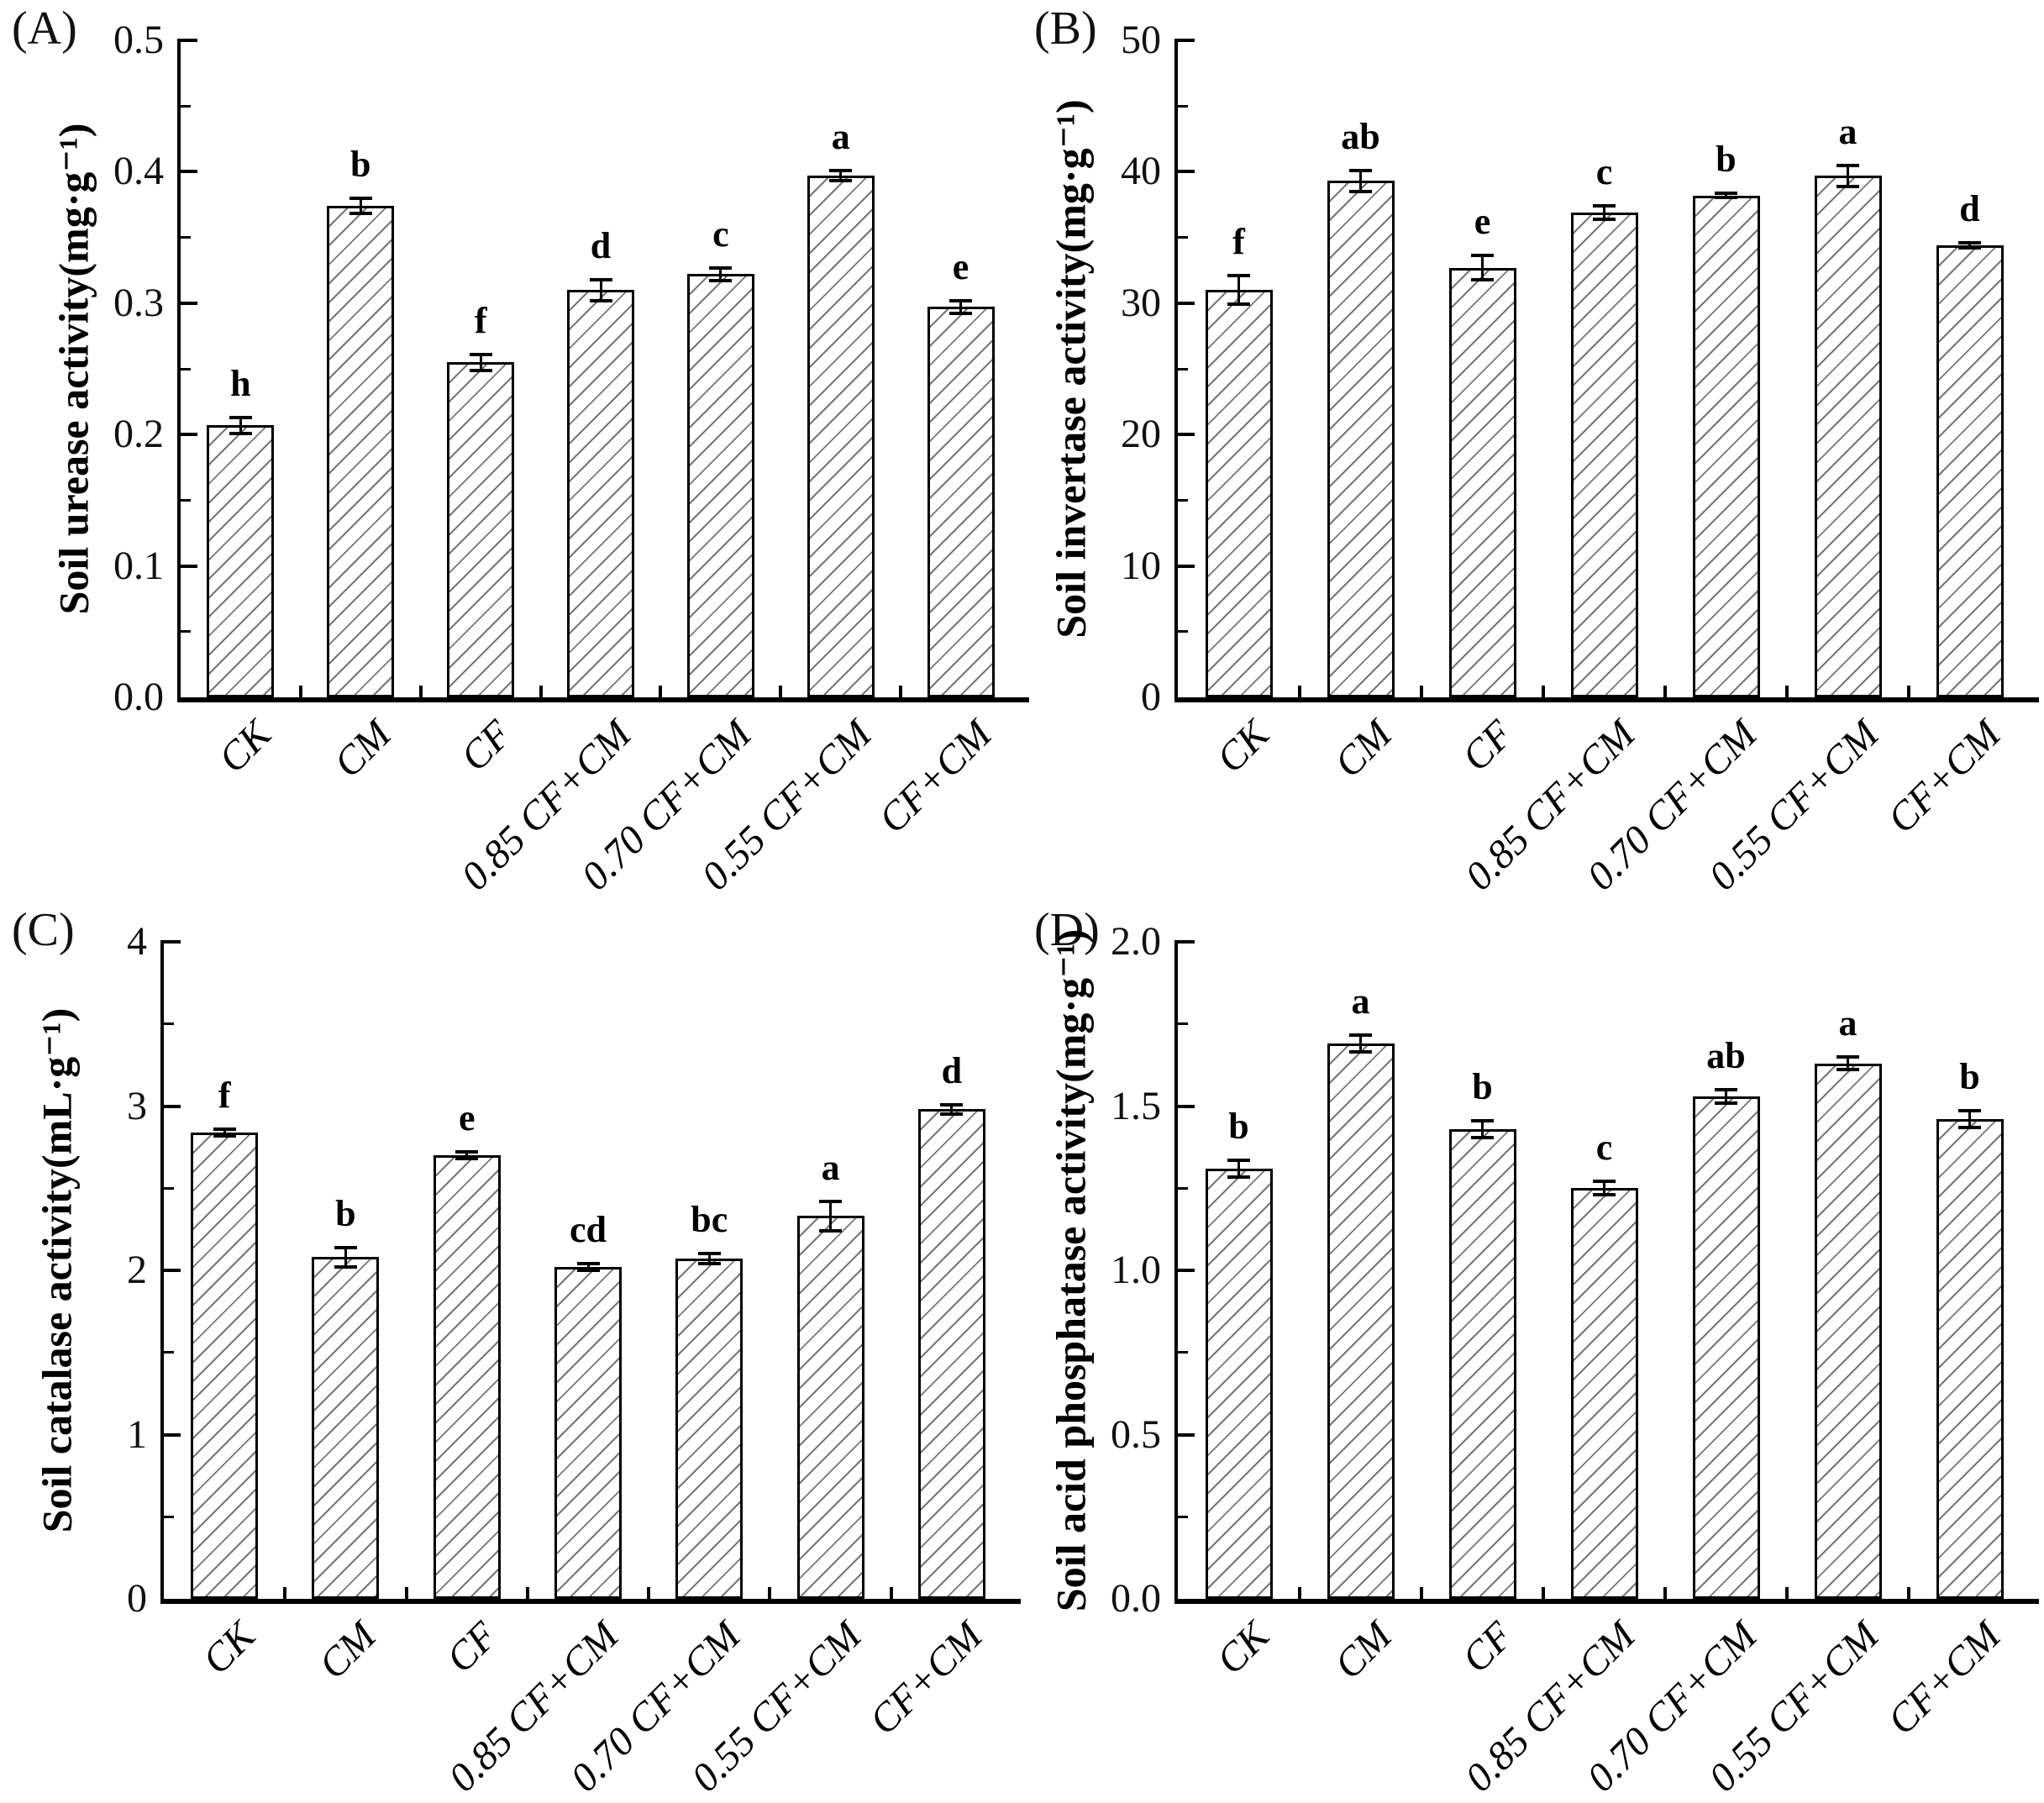  What do you see at coordinates (43, 930) in the screenshot?
I see `panel-label-C: (C)` at bounding box center [43, 930].